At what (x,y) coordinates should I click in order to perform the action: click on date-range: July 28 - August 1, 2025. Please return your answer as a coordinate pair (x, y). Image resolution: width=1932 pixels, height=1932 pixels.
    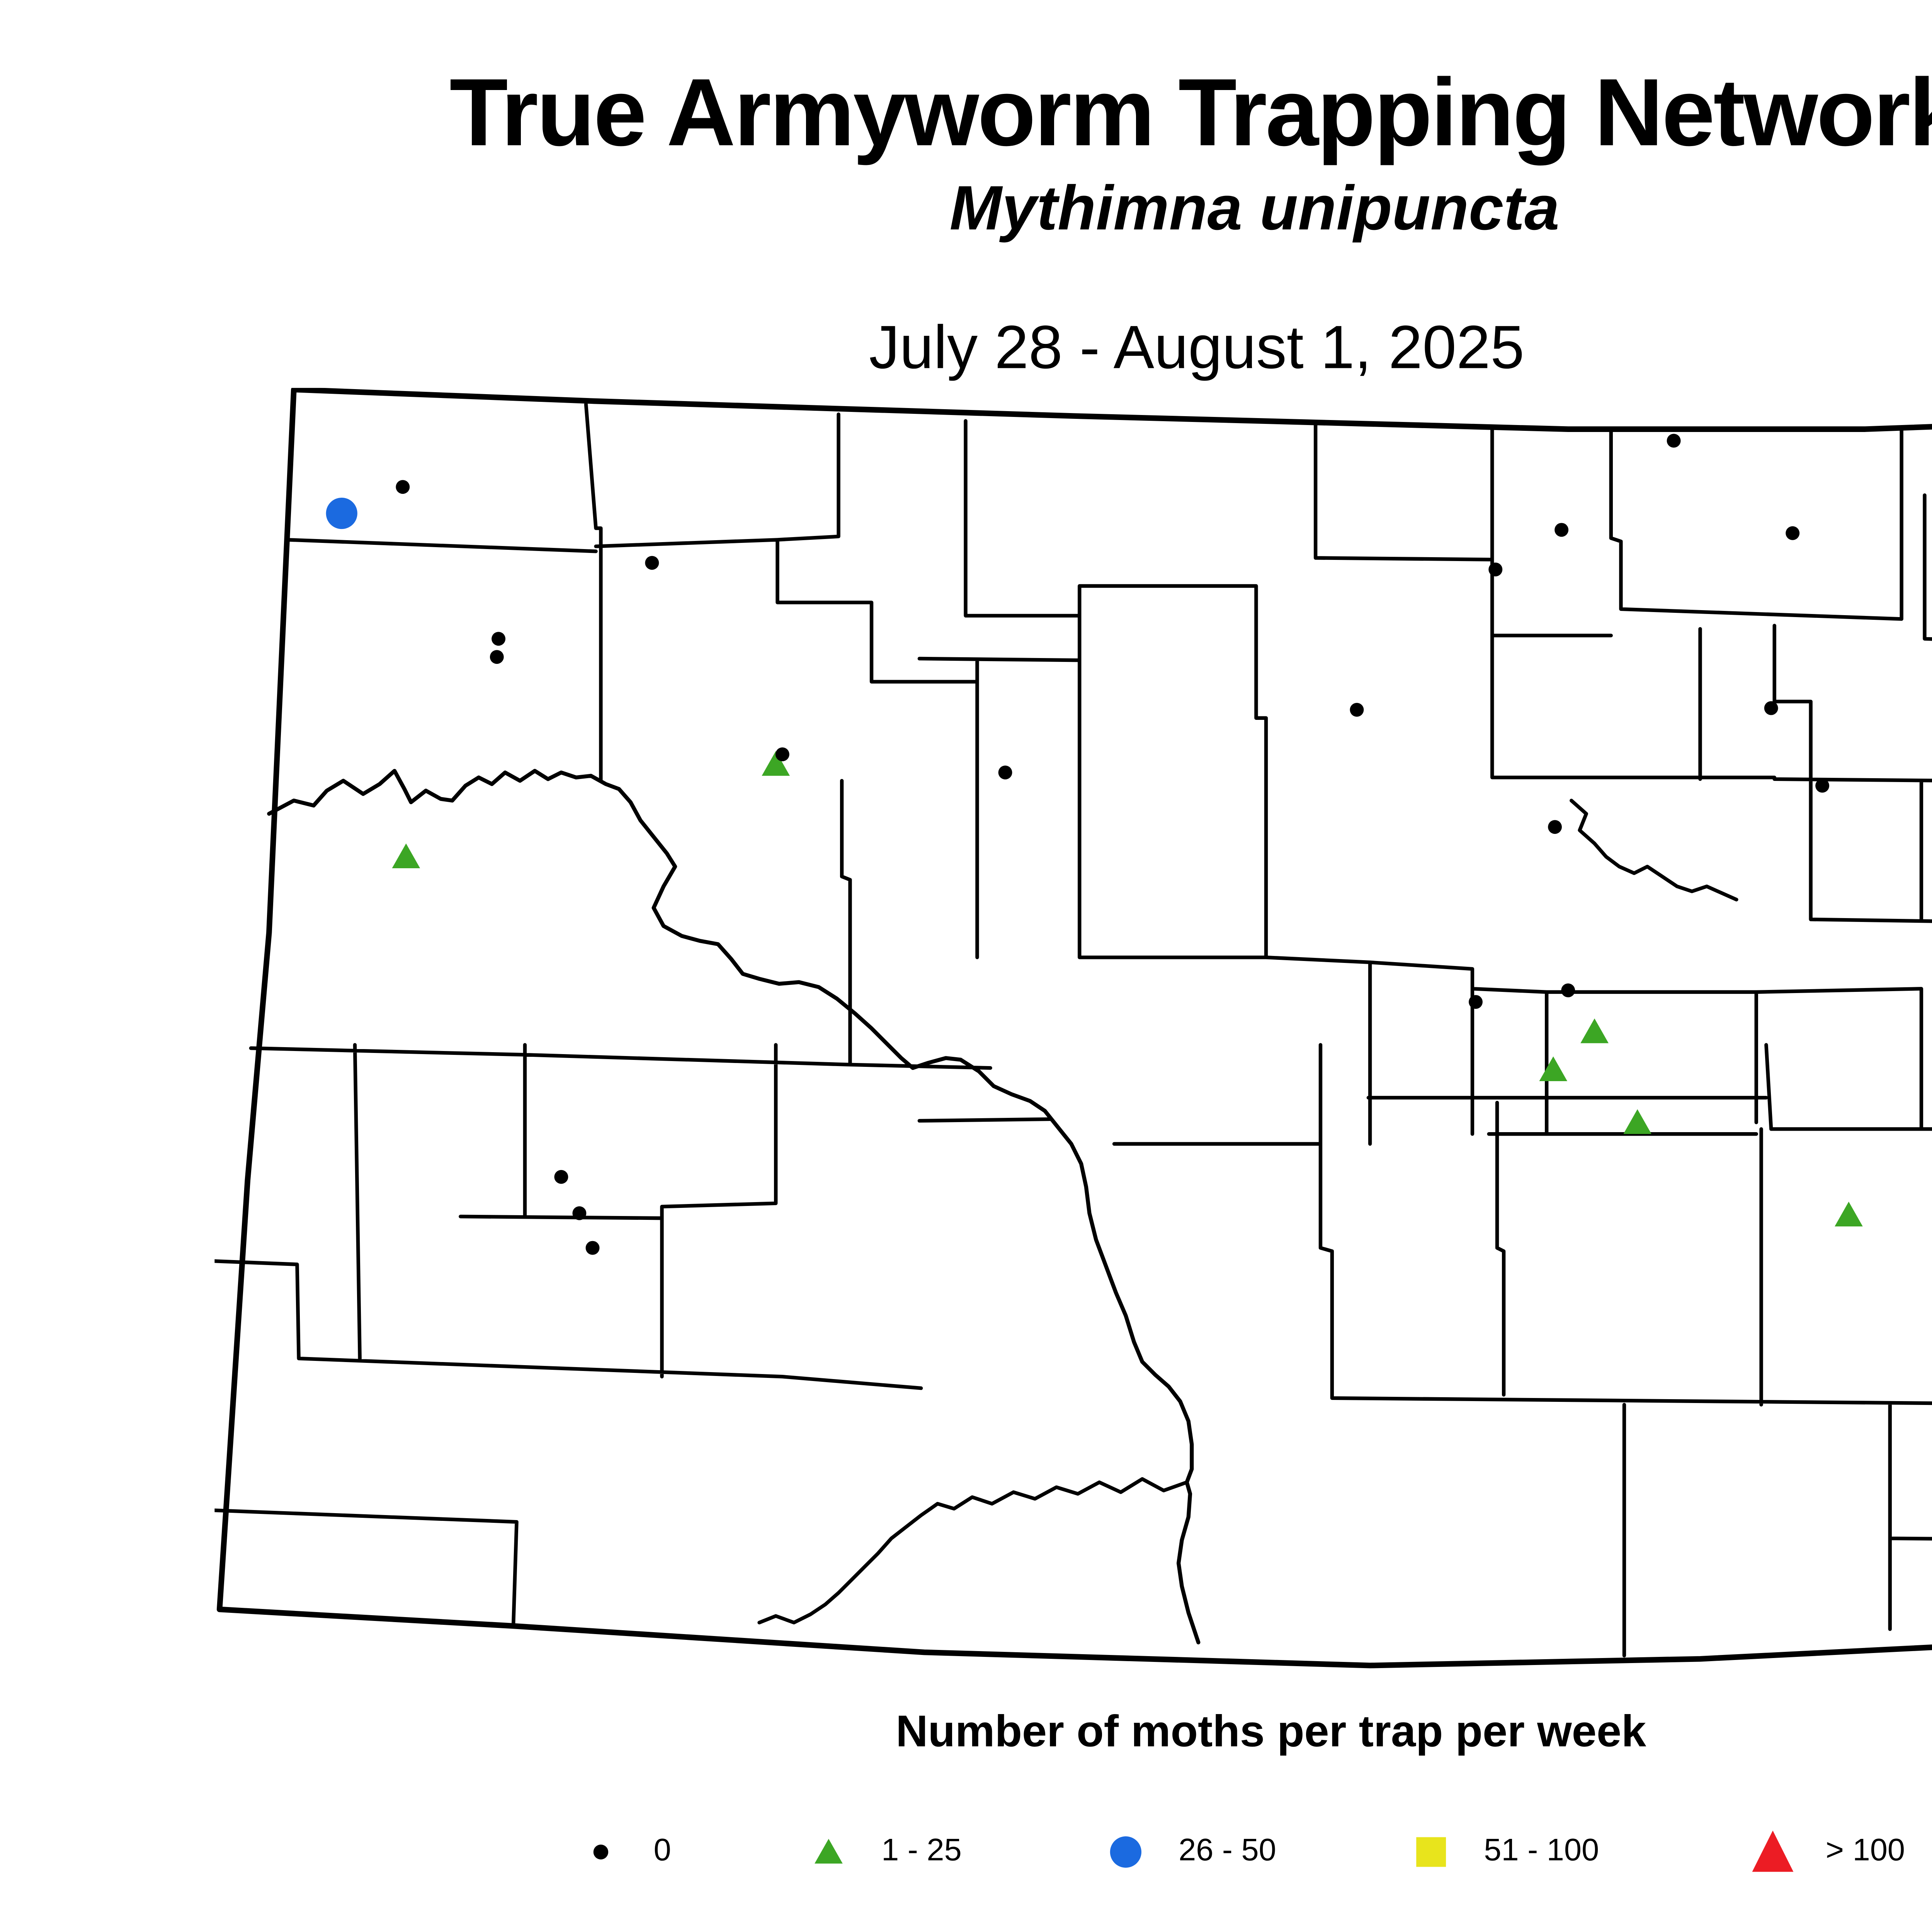
    Looking at the image, I should click on (1197, 347).